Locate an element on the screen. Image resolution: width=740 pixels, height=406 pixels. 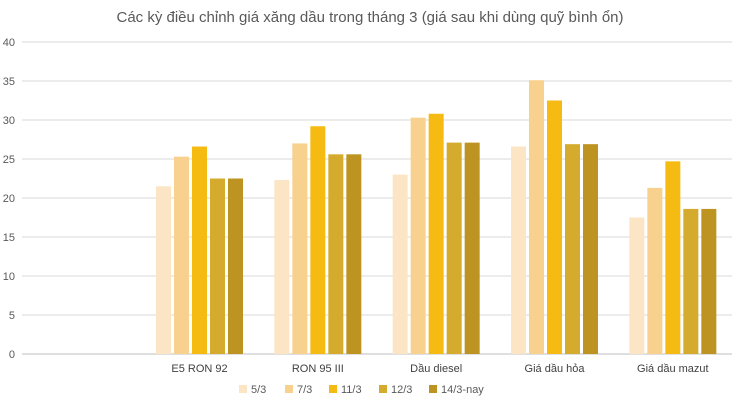
y-tick-label: 10 is located at coordinates (9, 277).